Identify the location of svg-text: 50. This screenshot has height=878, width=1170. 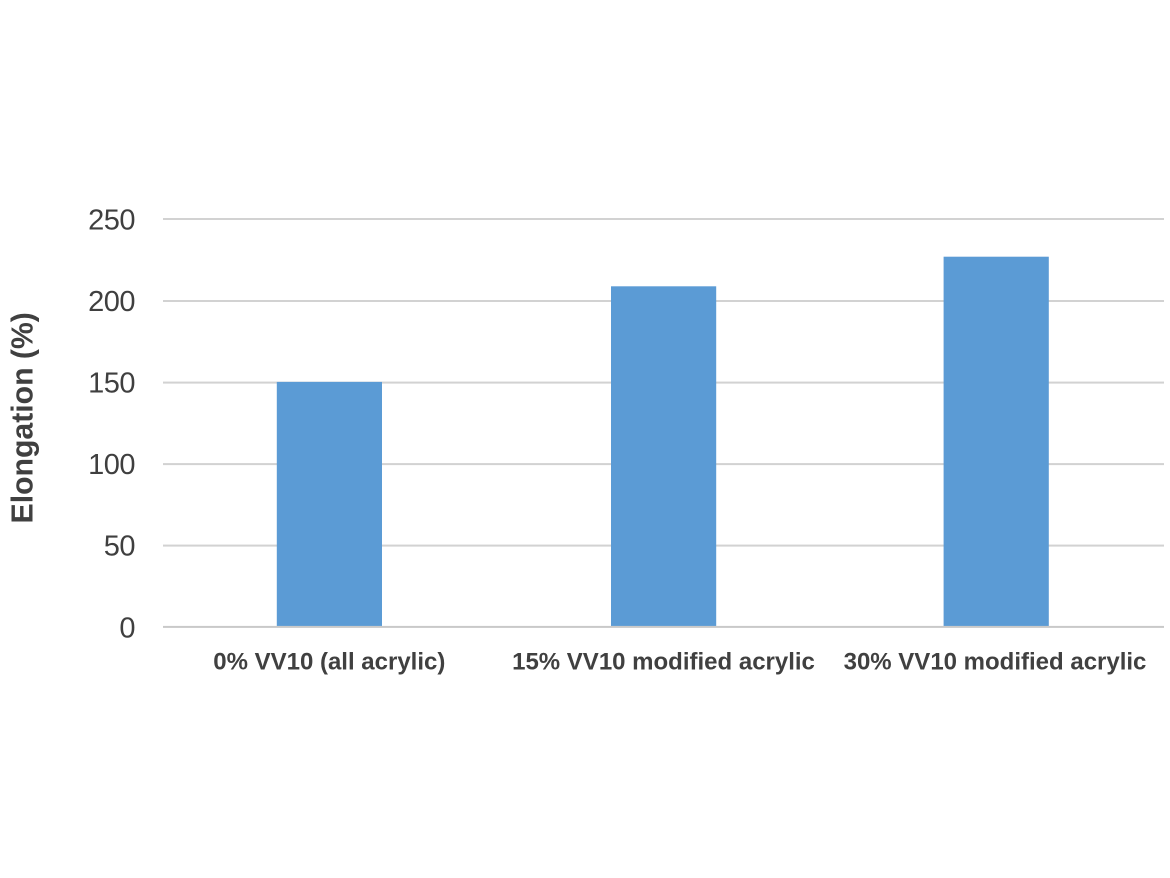
(119, 546).